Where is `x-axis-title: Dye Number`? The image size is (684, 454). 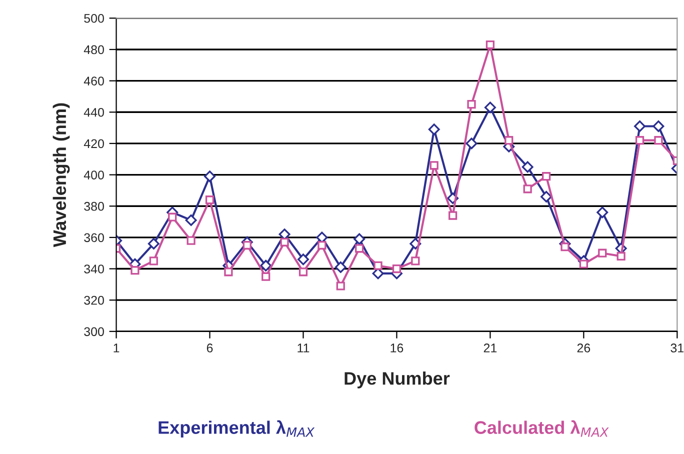
x-axis-title: Dye Number is located at coordinates (397, 380).